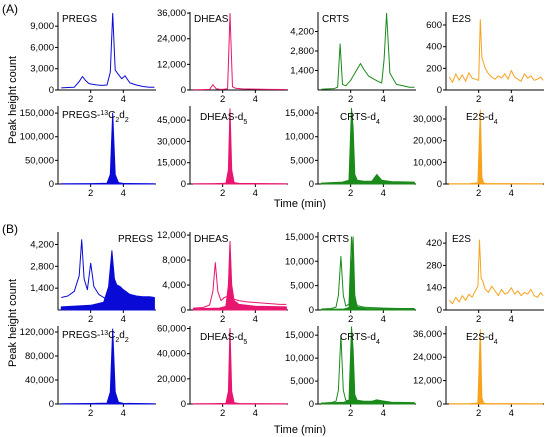 The width and height of the screenshot is (550, 437). I want to click on chromatogram-panel-b-pregs-is: 0 40,000 80,000 120,000 2 4 PREGS-13C2d2, so click(88, 372).